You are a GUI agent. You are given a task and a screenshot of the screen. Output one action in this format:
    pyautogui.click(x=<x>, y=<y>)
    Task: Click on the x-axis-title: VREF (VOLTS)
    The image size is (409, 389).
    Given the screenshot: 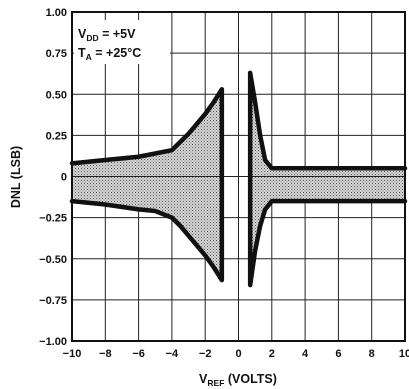 What is the action you would take?
    pyautogui.click(x=238, y=380)
    